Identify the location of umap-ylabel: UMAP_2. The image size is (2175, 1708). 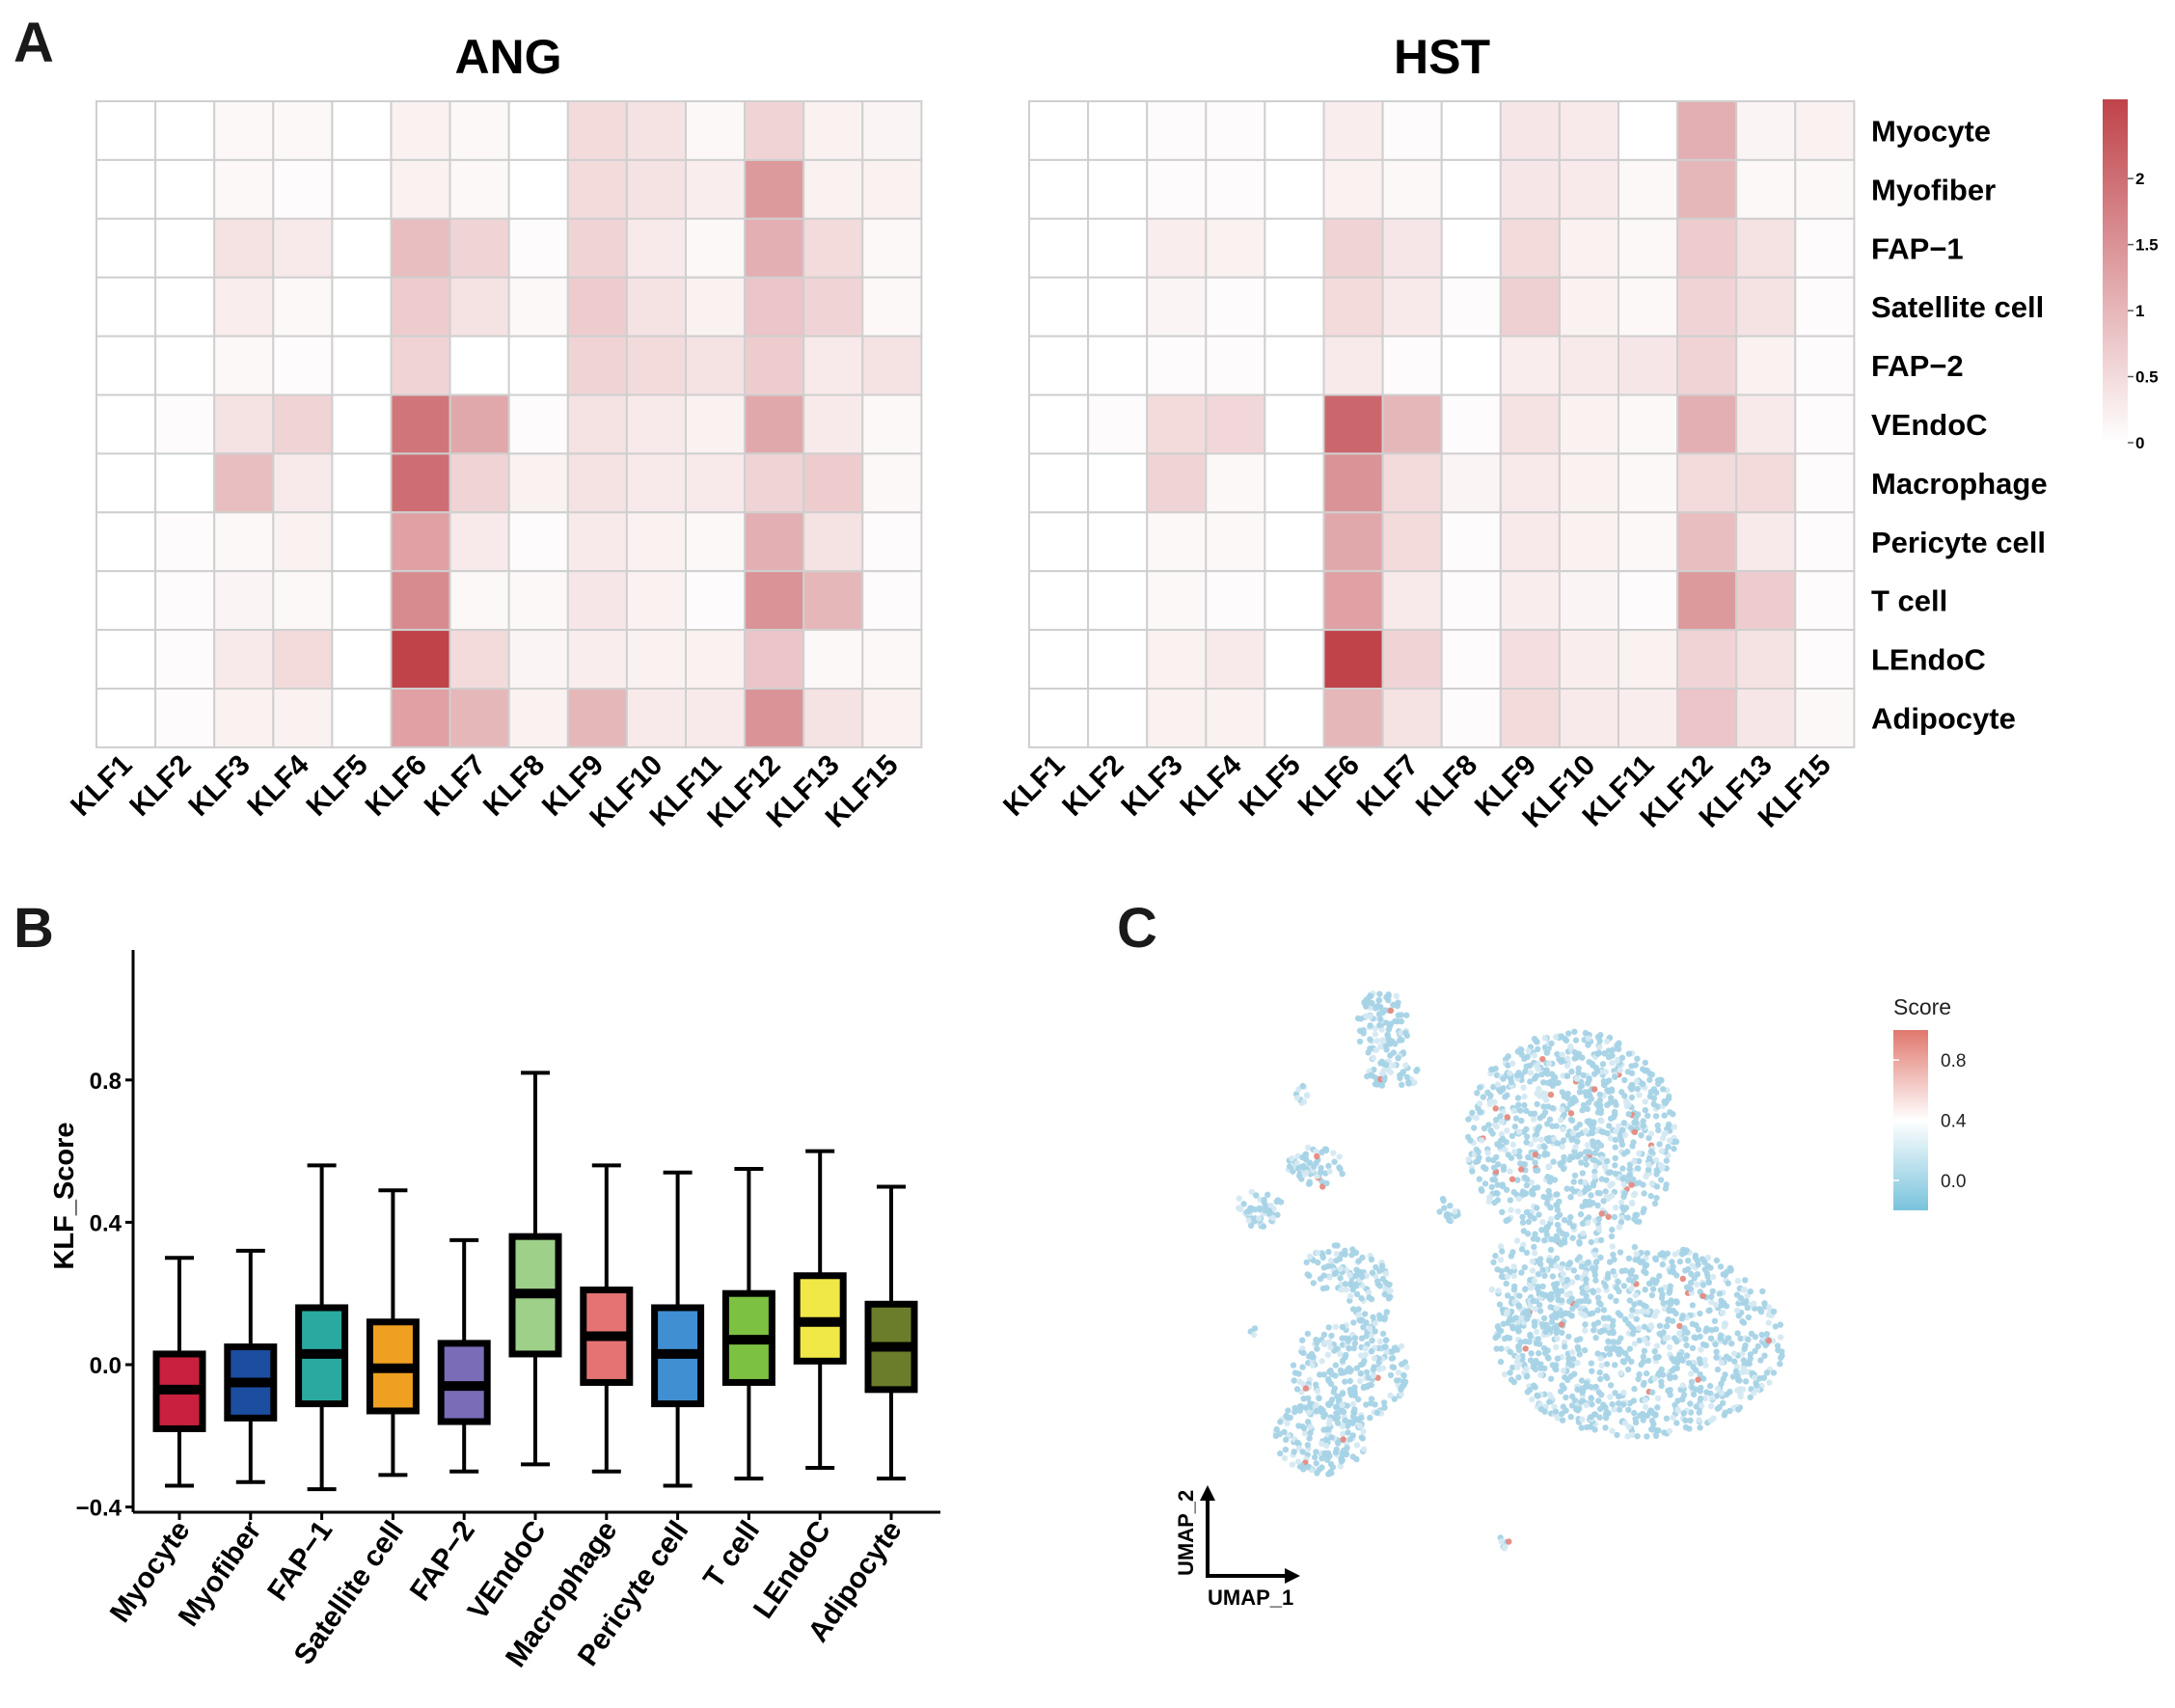
(1186, 1533).